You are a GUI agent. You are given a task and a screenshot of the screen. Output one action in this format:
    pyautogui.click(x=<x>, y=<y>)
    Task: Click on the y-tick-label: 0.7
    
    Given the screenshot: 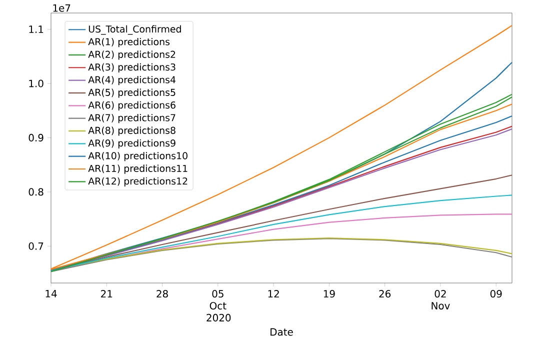 What is the action you would take?
    pyautogui.click(x=36, y=246)
    